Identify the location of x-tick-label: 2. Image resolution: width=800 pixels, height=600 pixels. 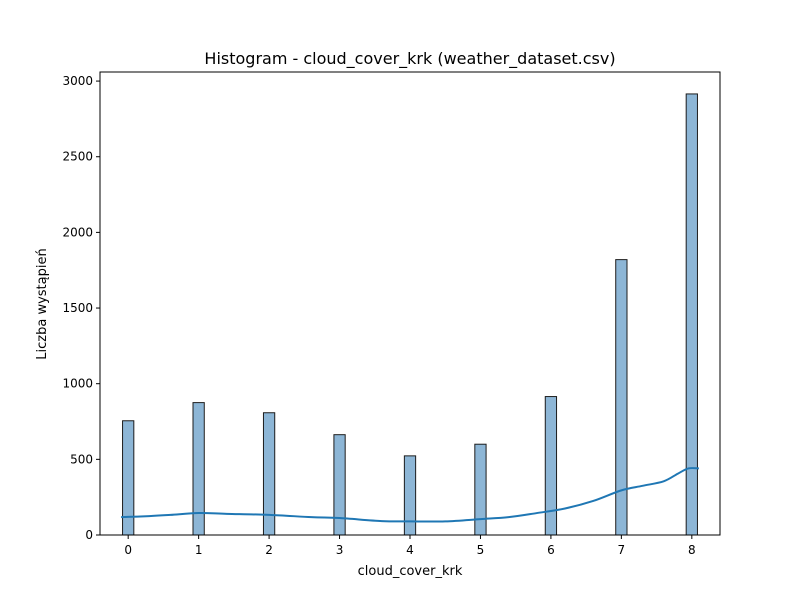
(269, 550).